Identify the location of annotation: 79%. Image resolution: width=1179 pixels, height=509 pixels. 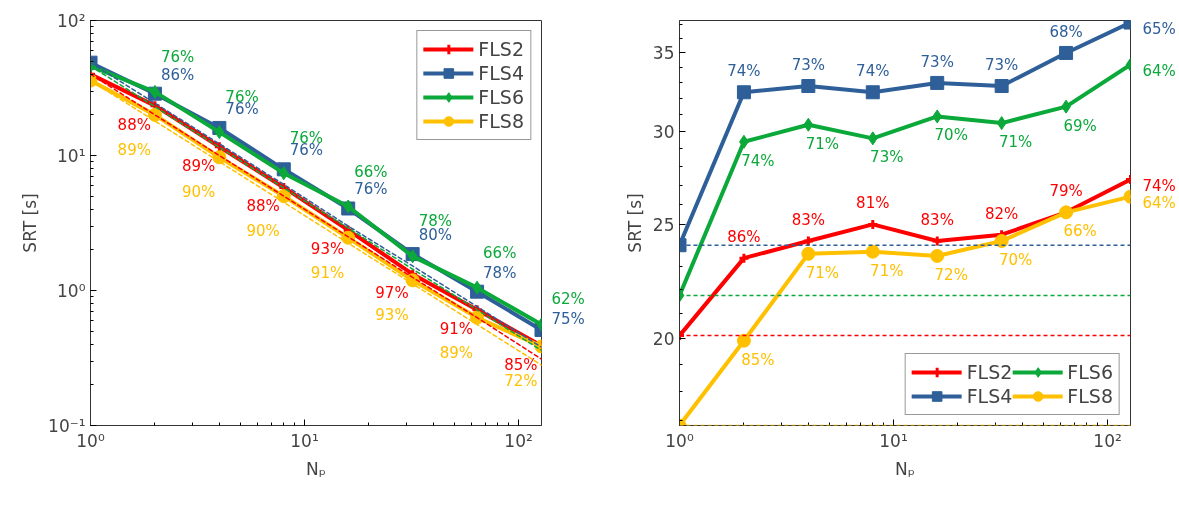
(1066, 191).